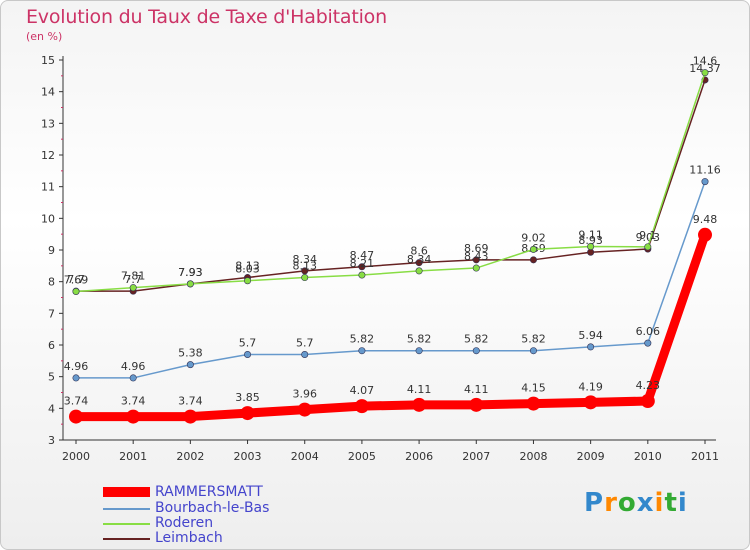 The image size is (750, 550). What do you see at coordinates (648, 385) in the screenshot?
I see `data-label-rammersmatt: 4.23` at bounding box center [648, 385].